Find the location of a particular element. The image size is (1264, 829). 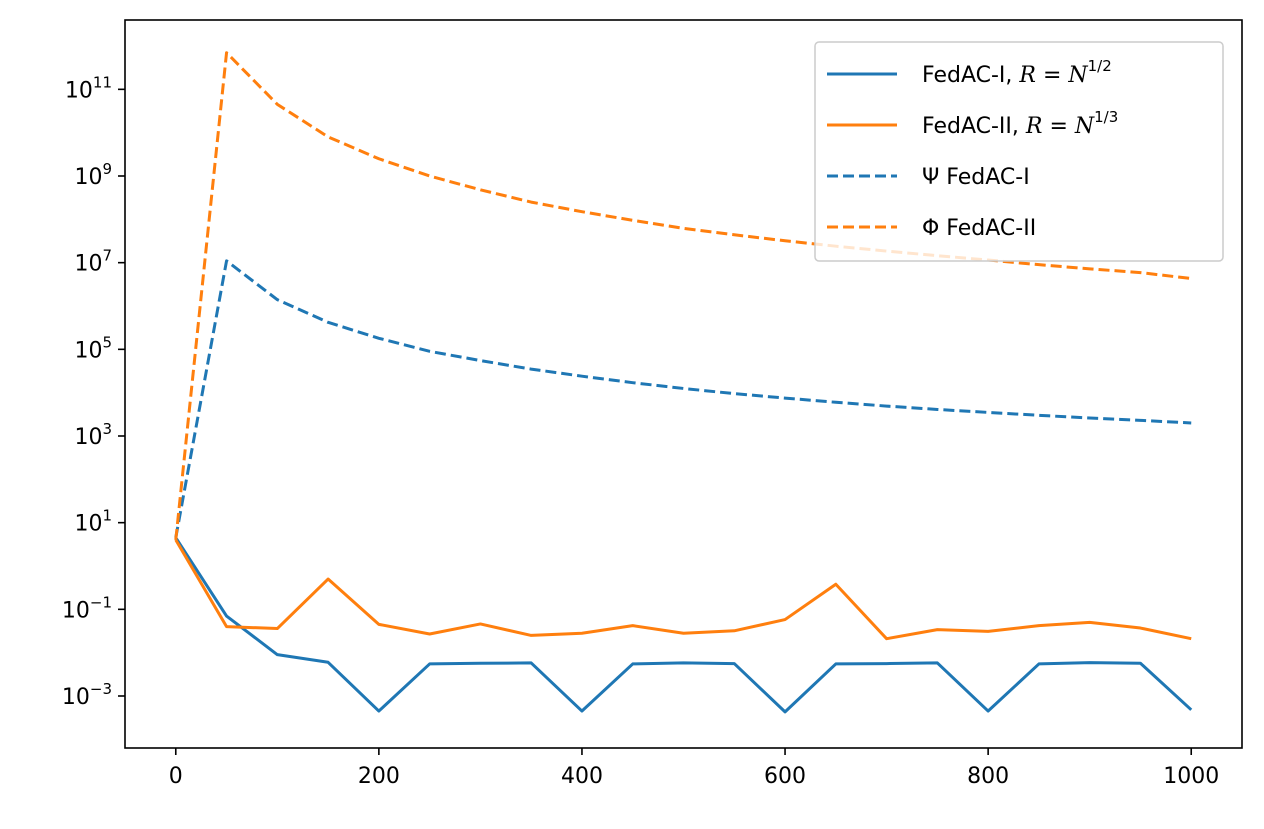

y-tick-label: 10⁻¹ is located at coordinates (87, 608).